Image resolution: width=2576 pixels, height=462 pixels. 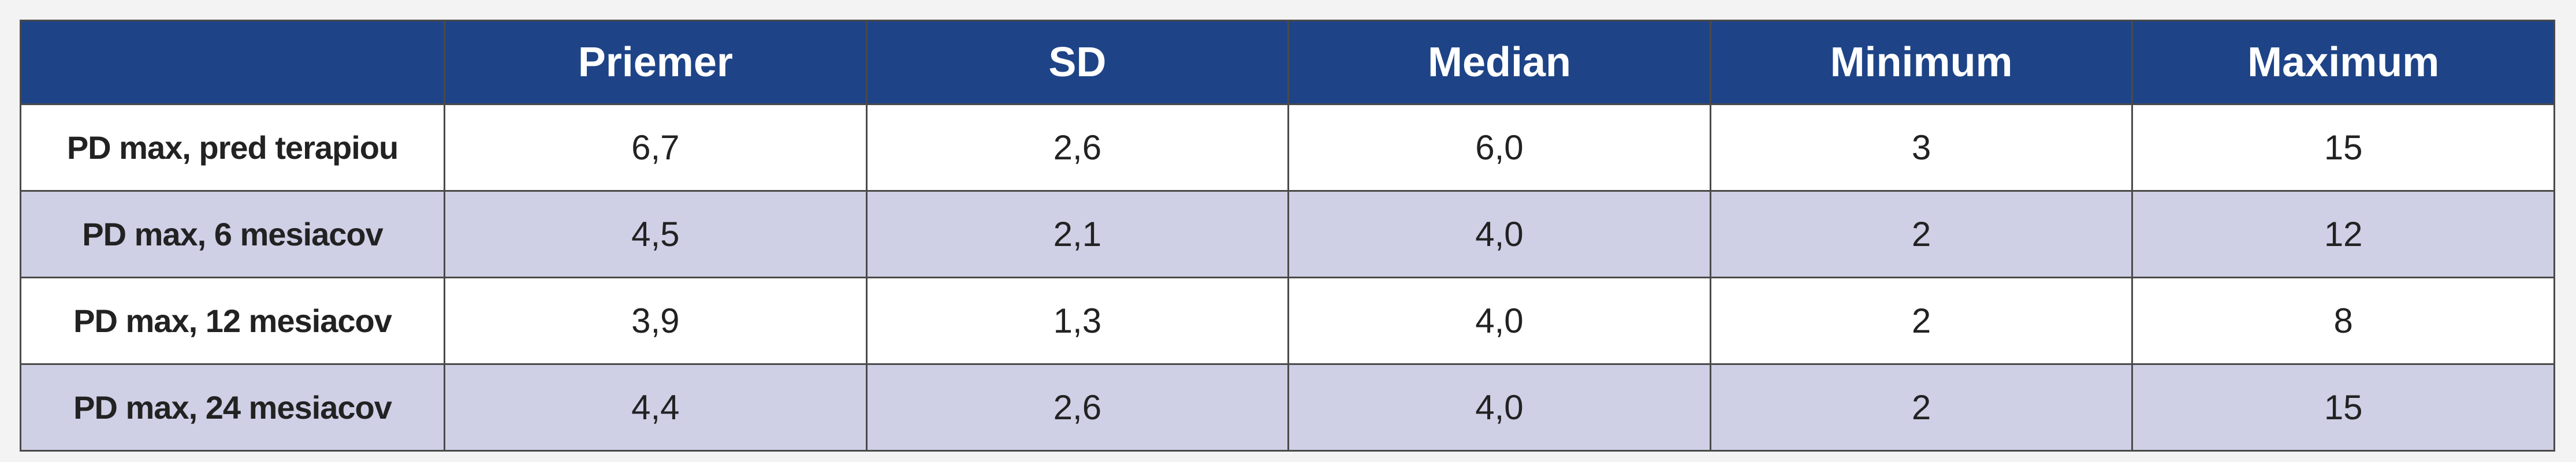 What do you see at coordinates (233, 147) in the screenshot?
I see `row-label: PD max, pred terapiou` at bounding box center [233, 147].